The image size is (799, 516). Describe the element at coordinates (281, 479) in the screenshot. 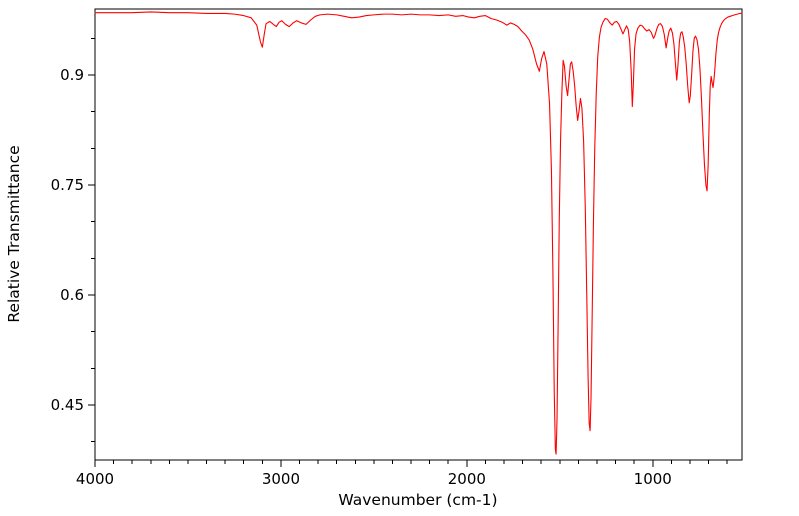

I see `x-tick-label: 3000` at that location.